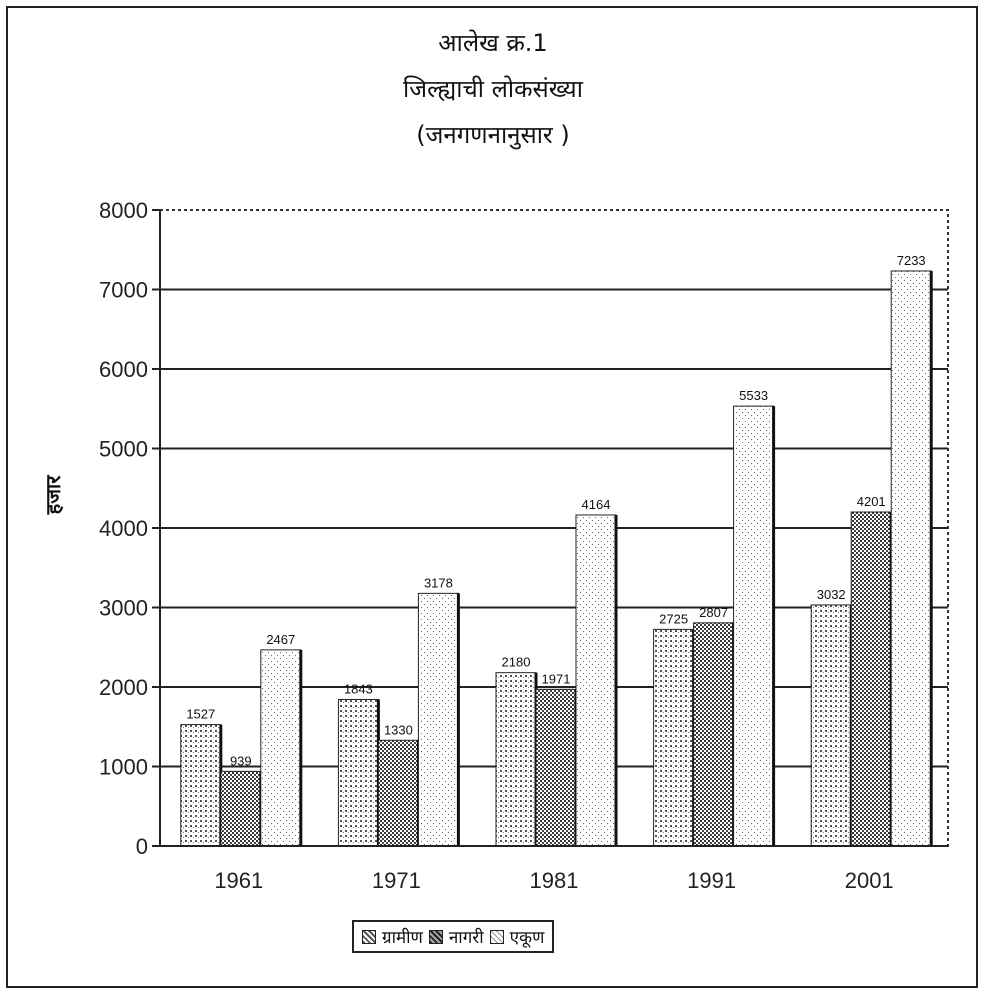  What do you see at coordinates (527, 938) in the screenshot?
I see `legend-label-total: एकूण` at bounding box center [527, 938].